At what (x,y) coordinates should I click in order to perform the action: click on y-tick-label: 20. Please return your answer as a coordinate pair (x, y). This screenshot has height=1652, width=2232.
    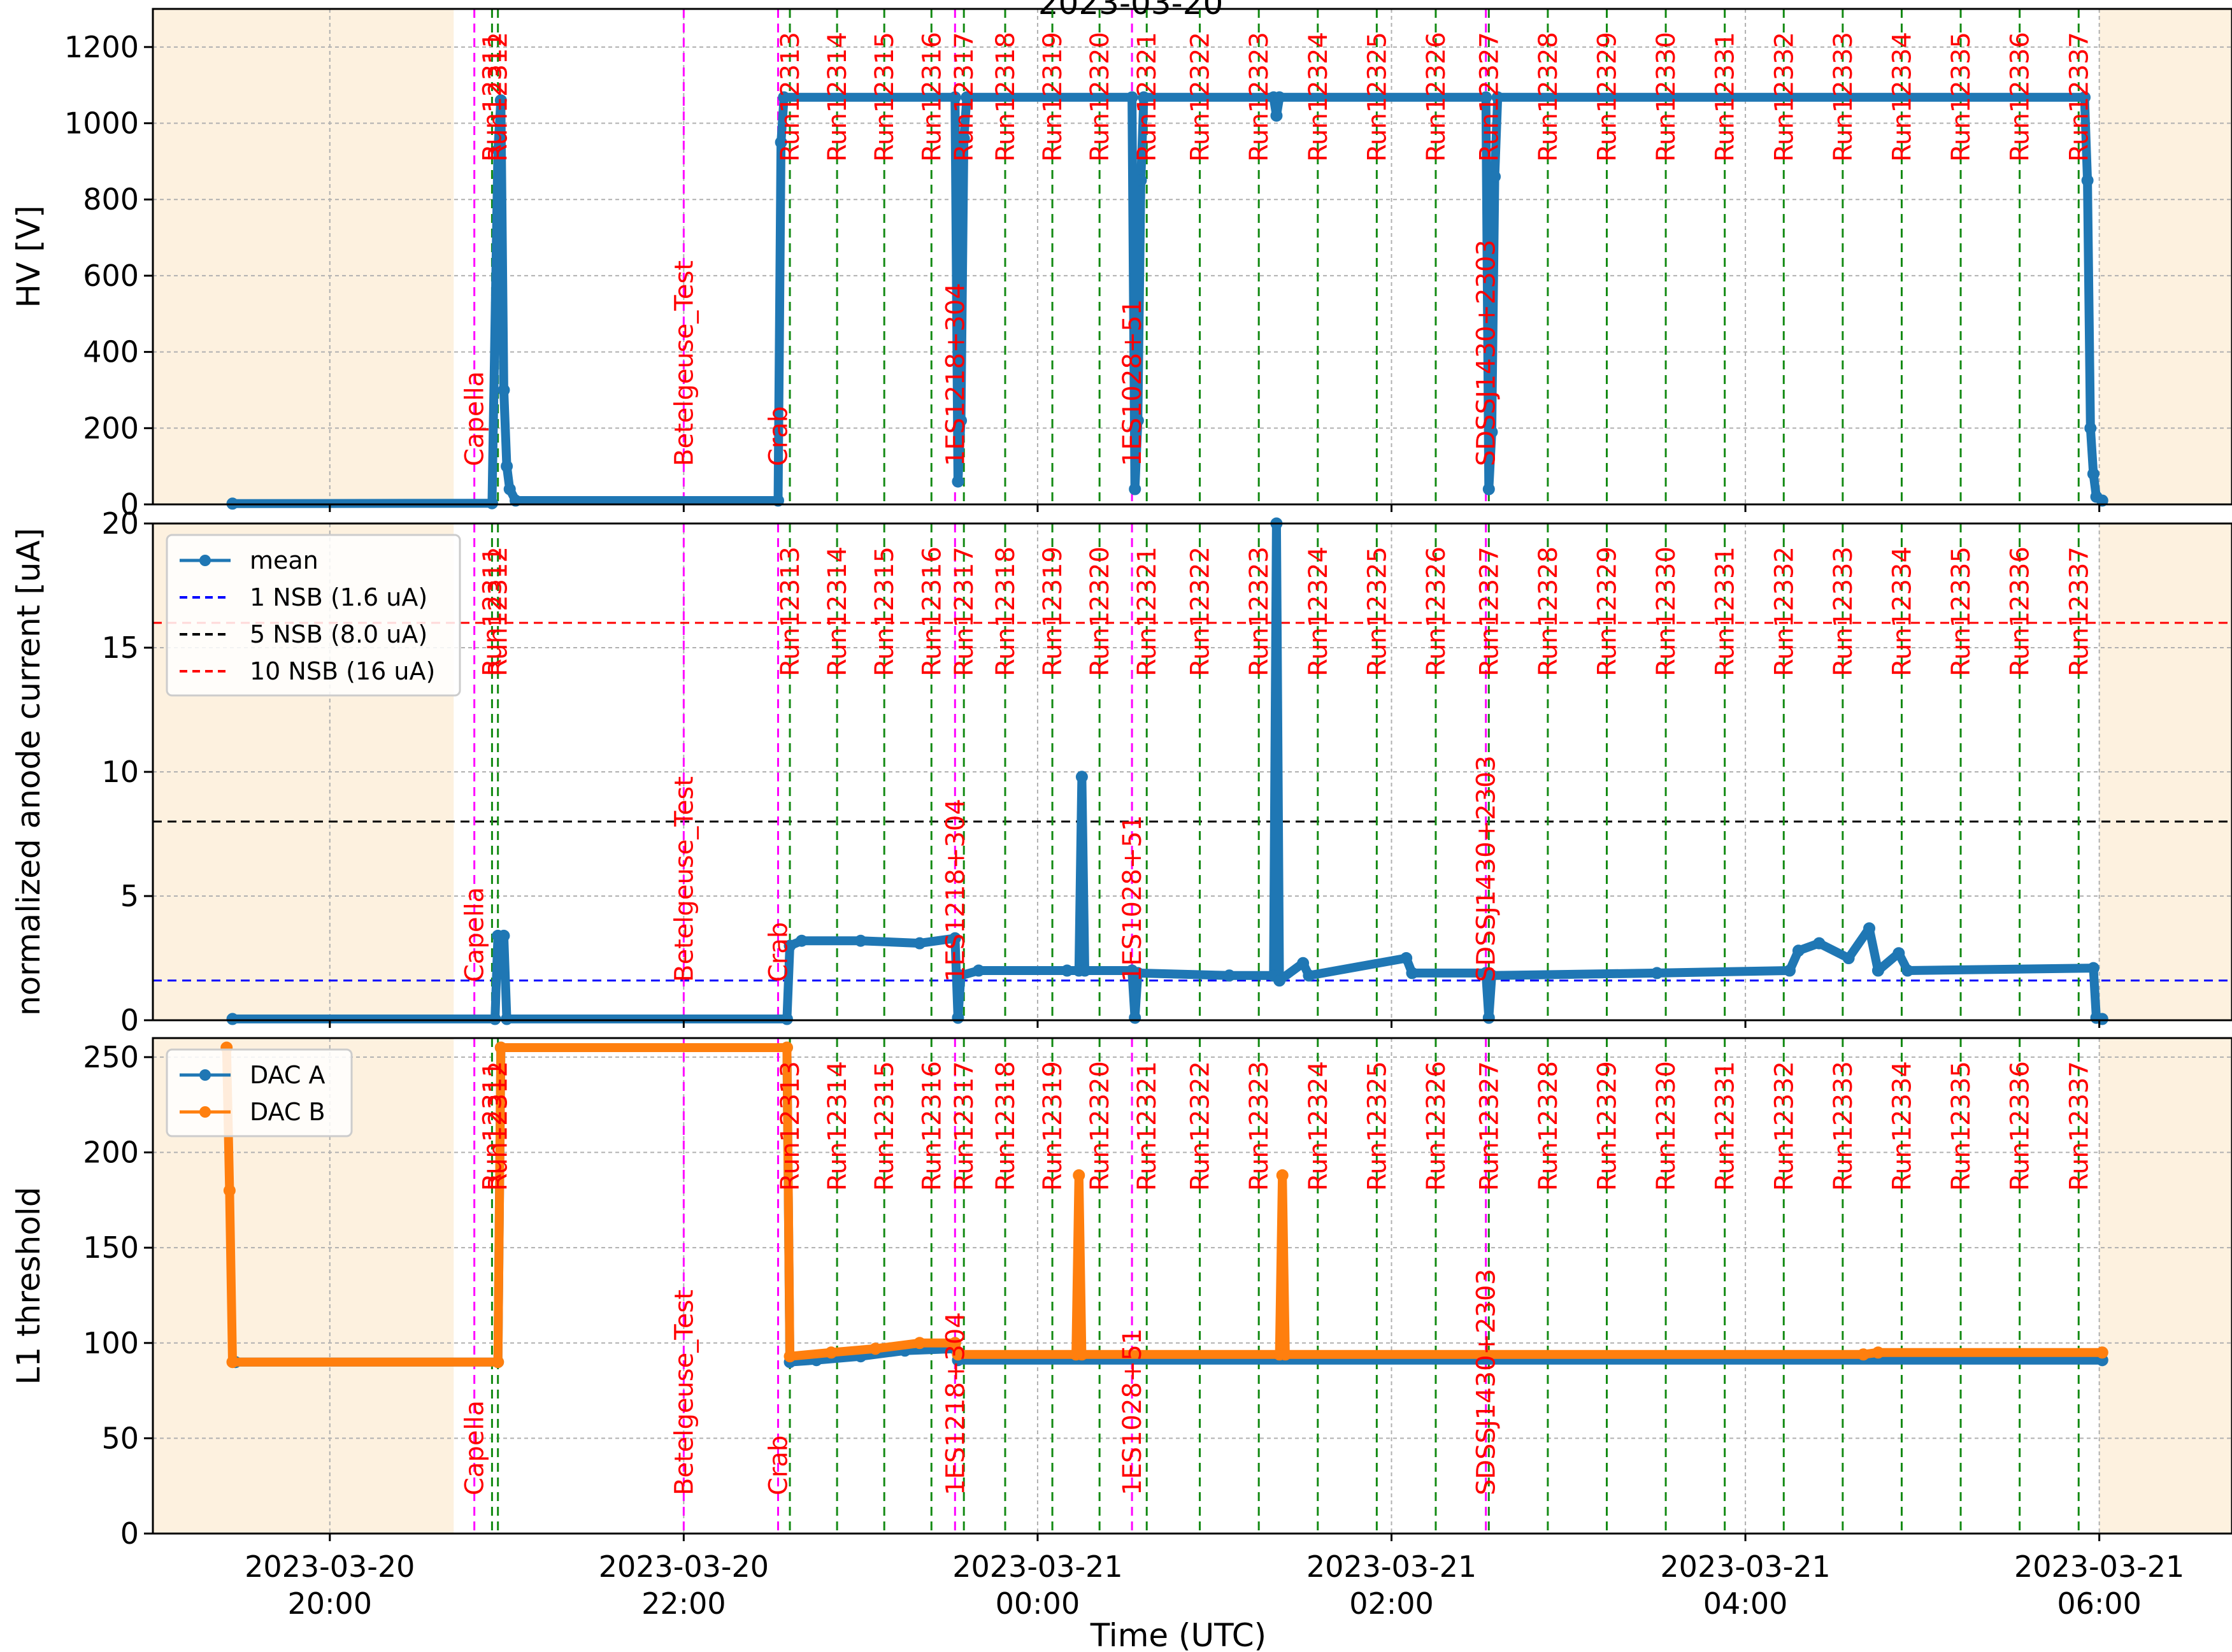
    Looking at the image, I should click on (120, 523).